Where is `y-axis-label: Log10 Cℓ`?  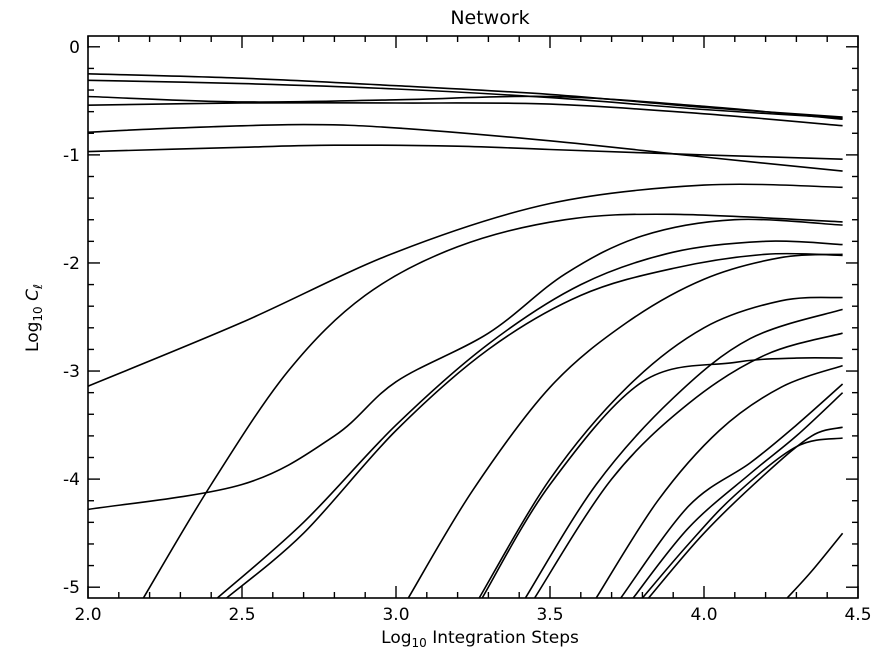
y-axis-label: Log10 Cℓ is located at coordinates (34, 318).